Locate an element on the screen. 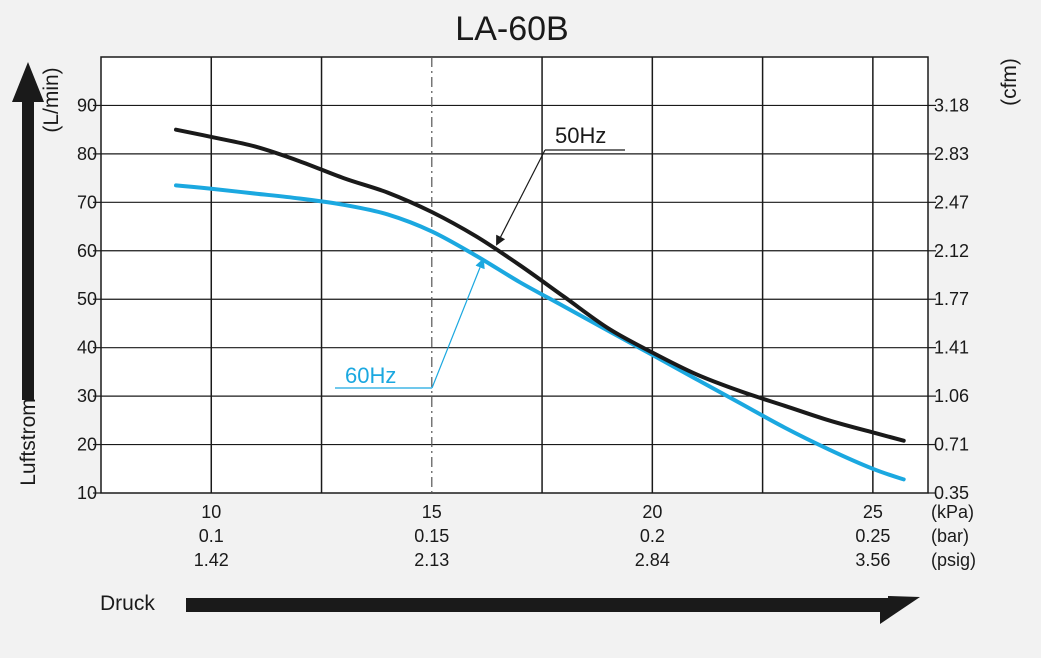 The height and width of the screenshot is (658, 1041). y-tick-label-right: 2.47 is located at coordinates (951, 202).